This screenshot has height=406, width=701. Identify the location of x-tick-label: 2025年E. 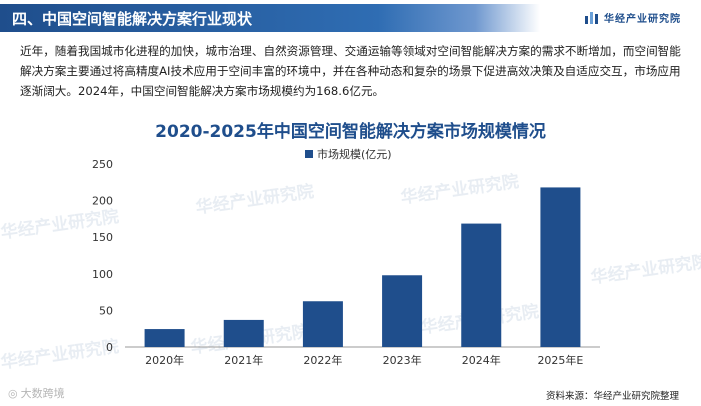
(560, 360).